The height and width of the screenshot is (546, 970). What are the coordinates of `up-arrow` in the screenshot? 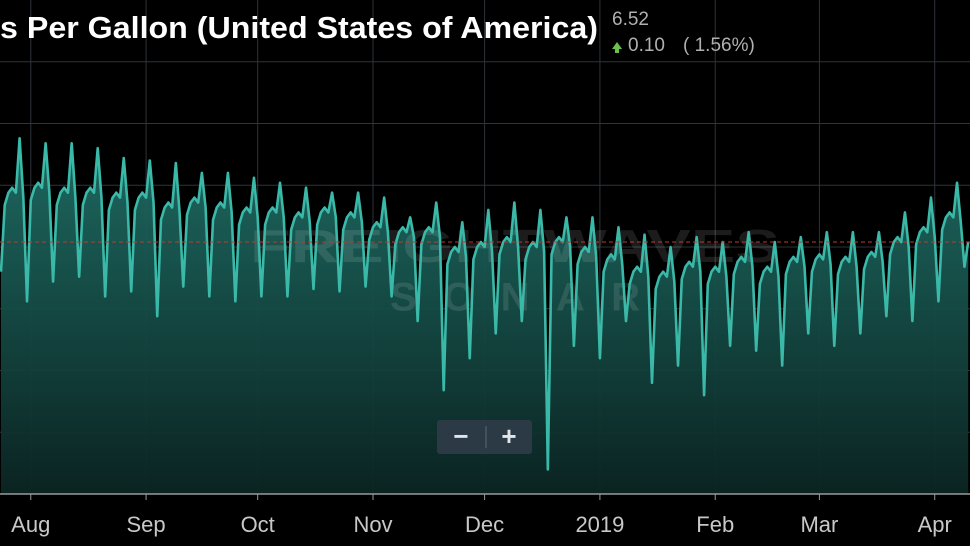 It's located at (617, 47).